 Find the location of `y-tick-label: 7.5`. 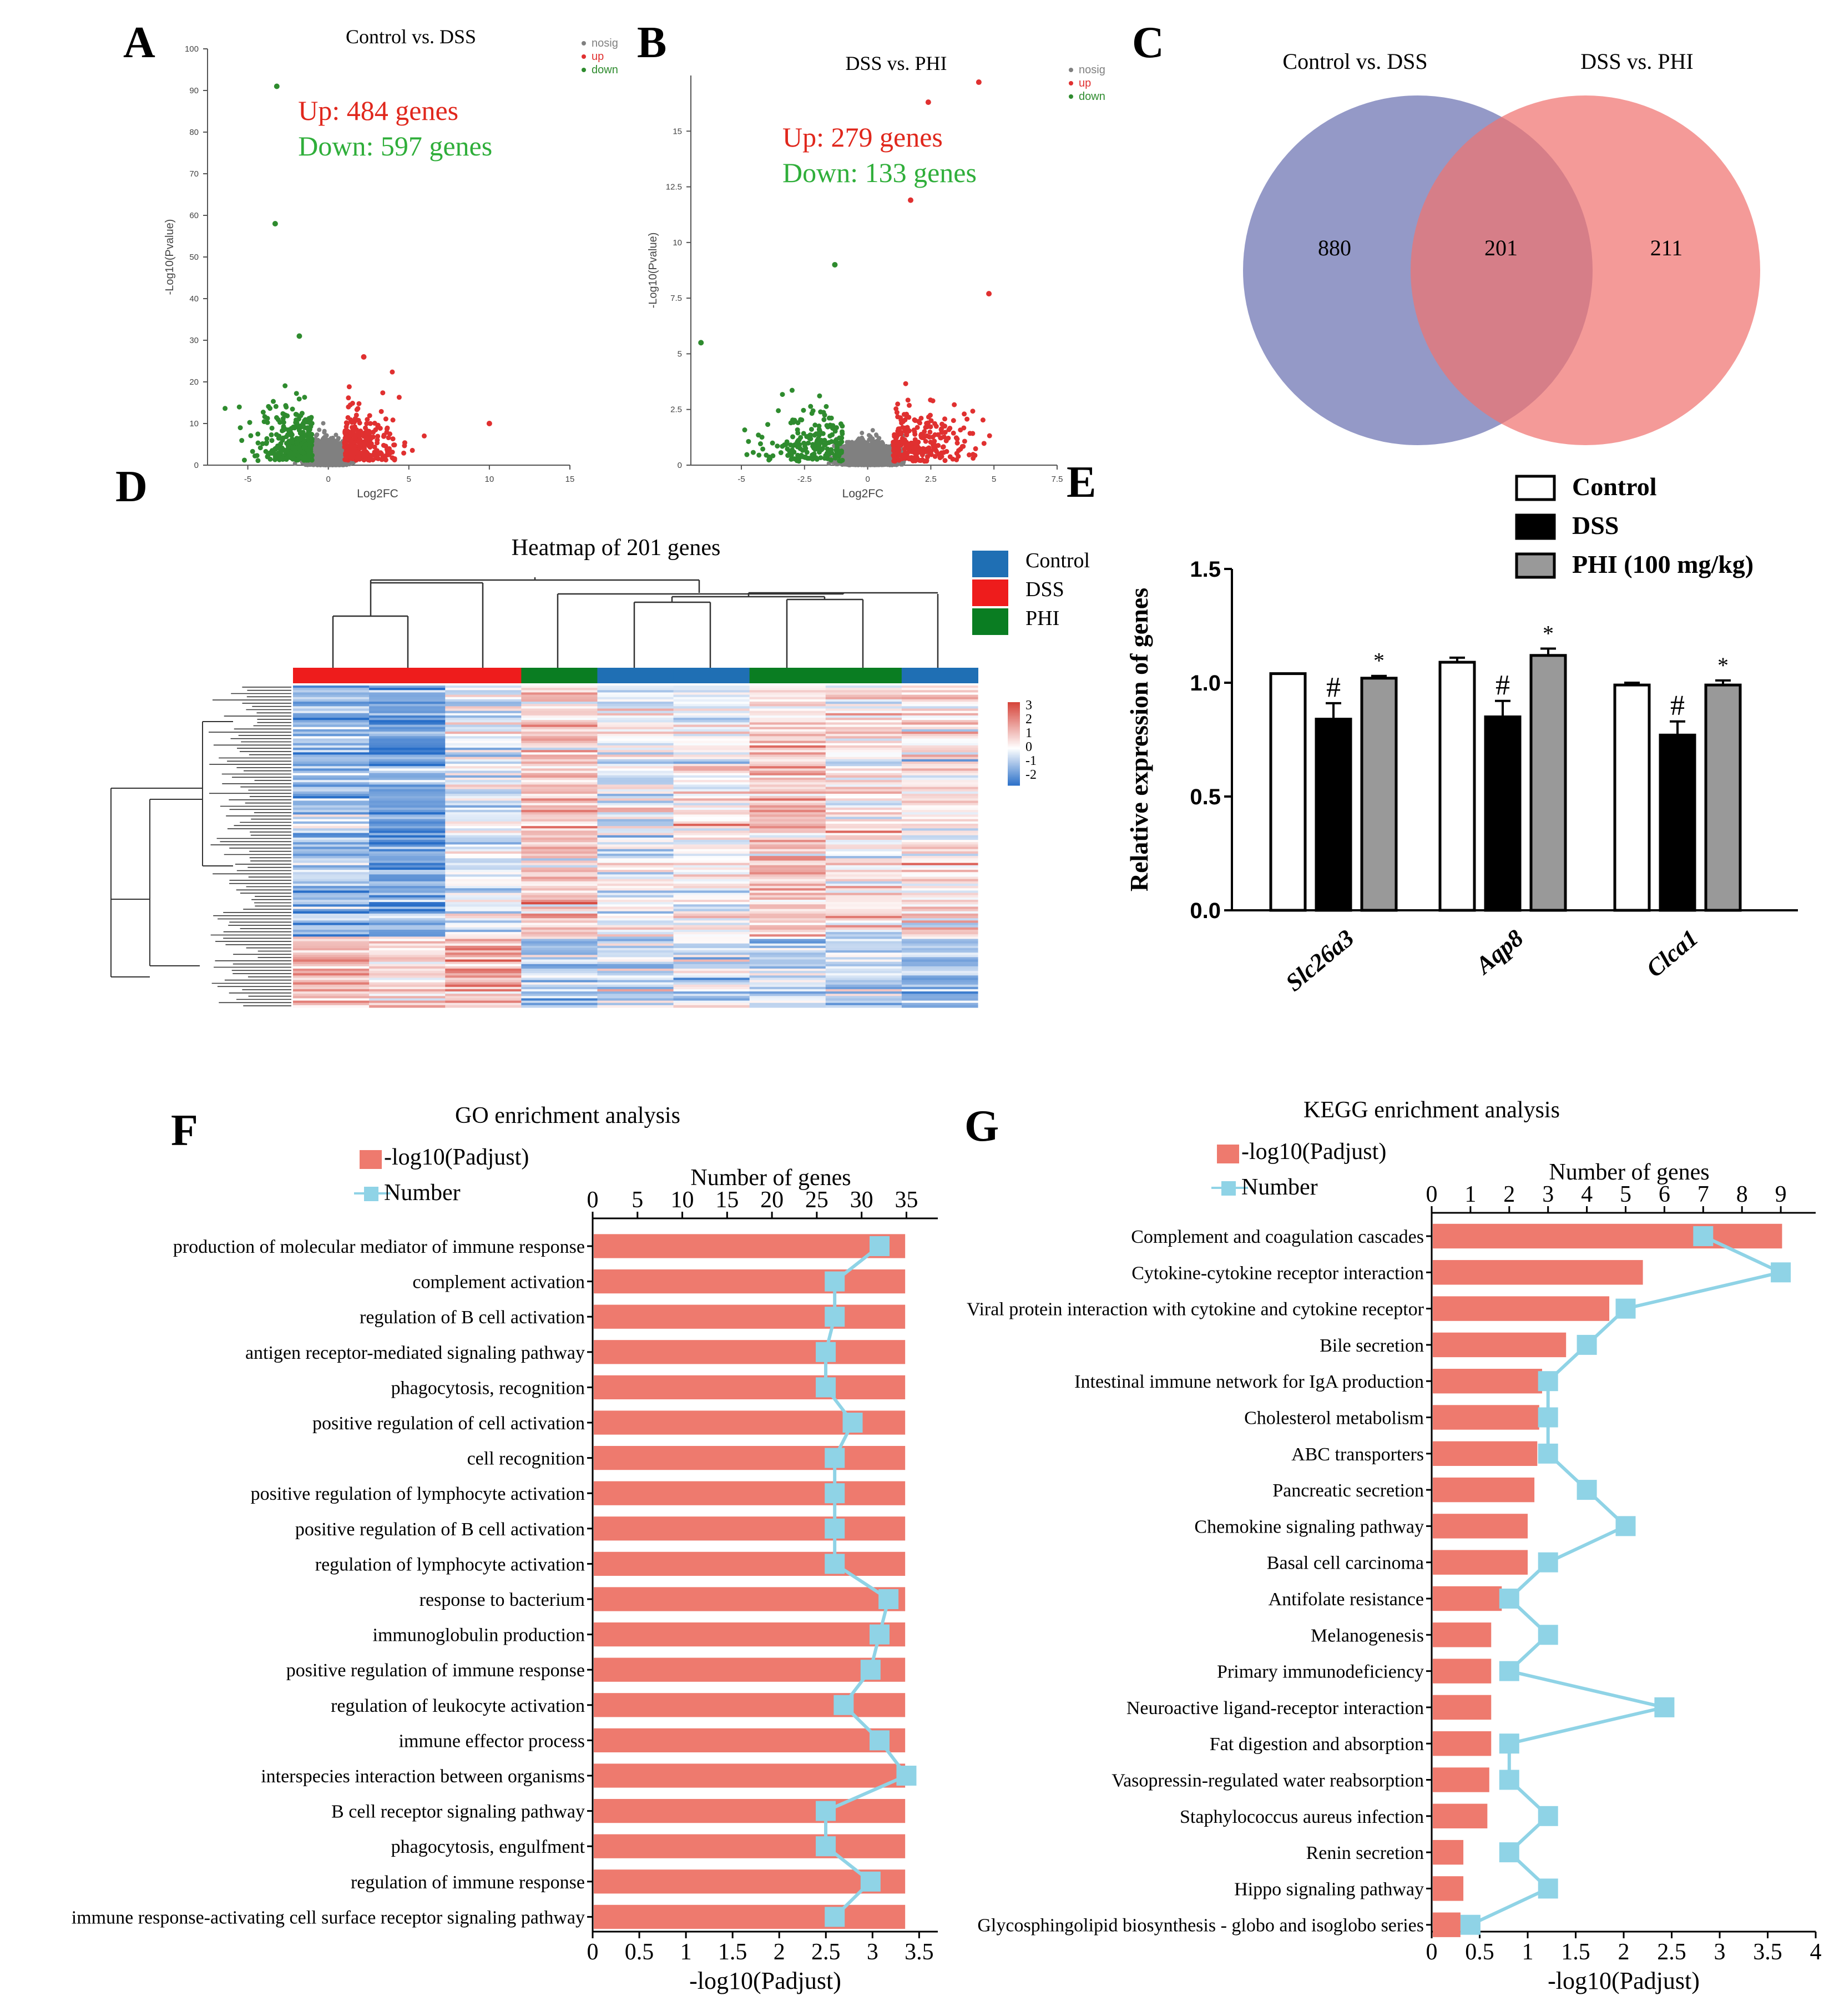

y-tick-label: 7.5 is located at coordinates (676, 298).